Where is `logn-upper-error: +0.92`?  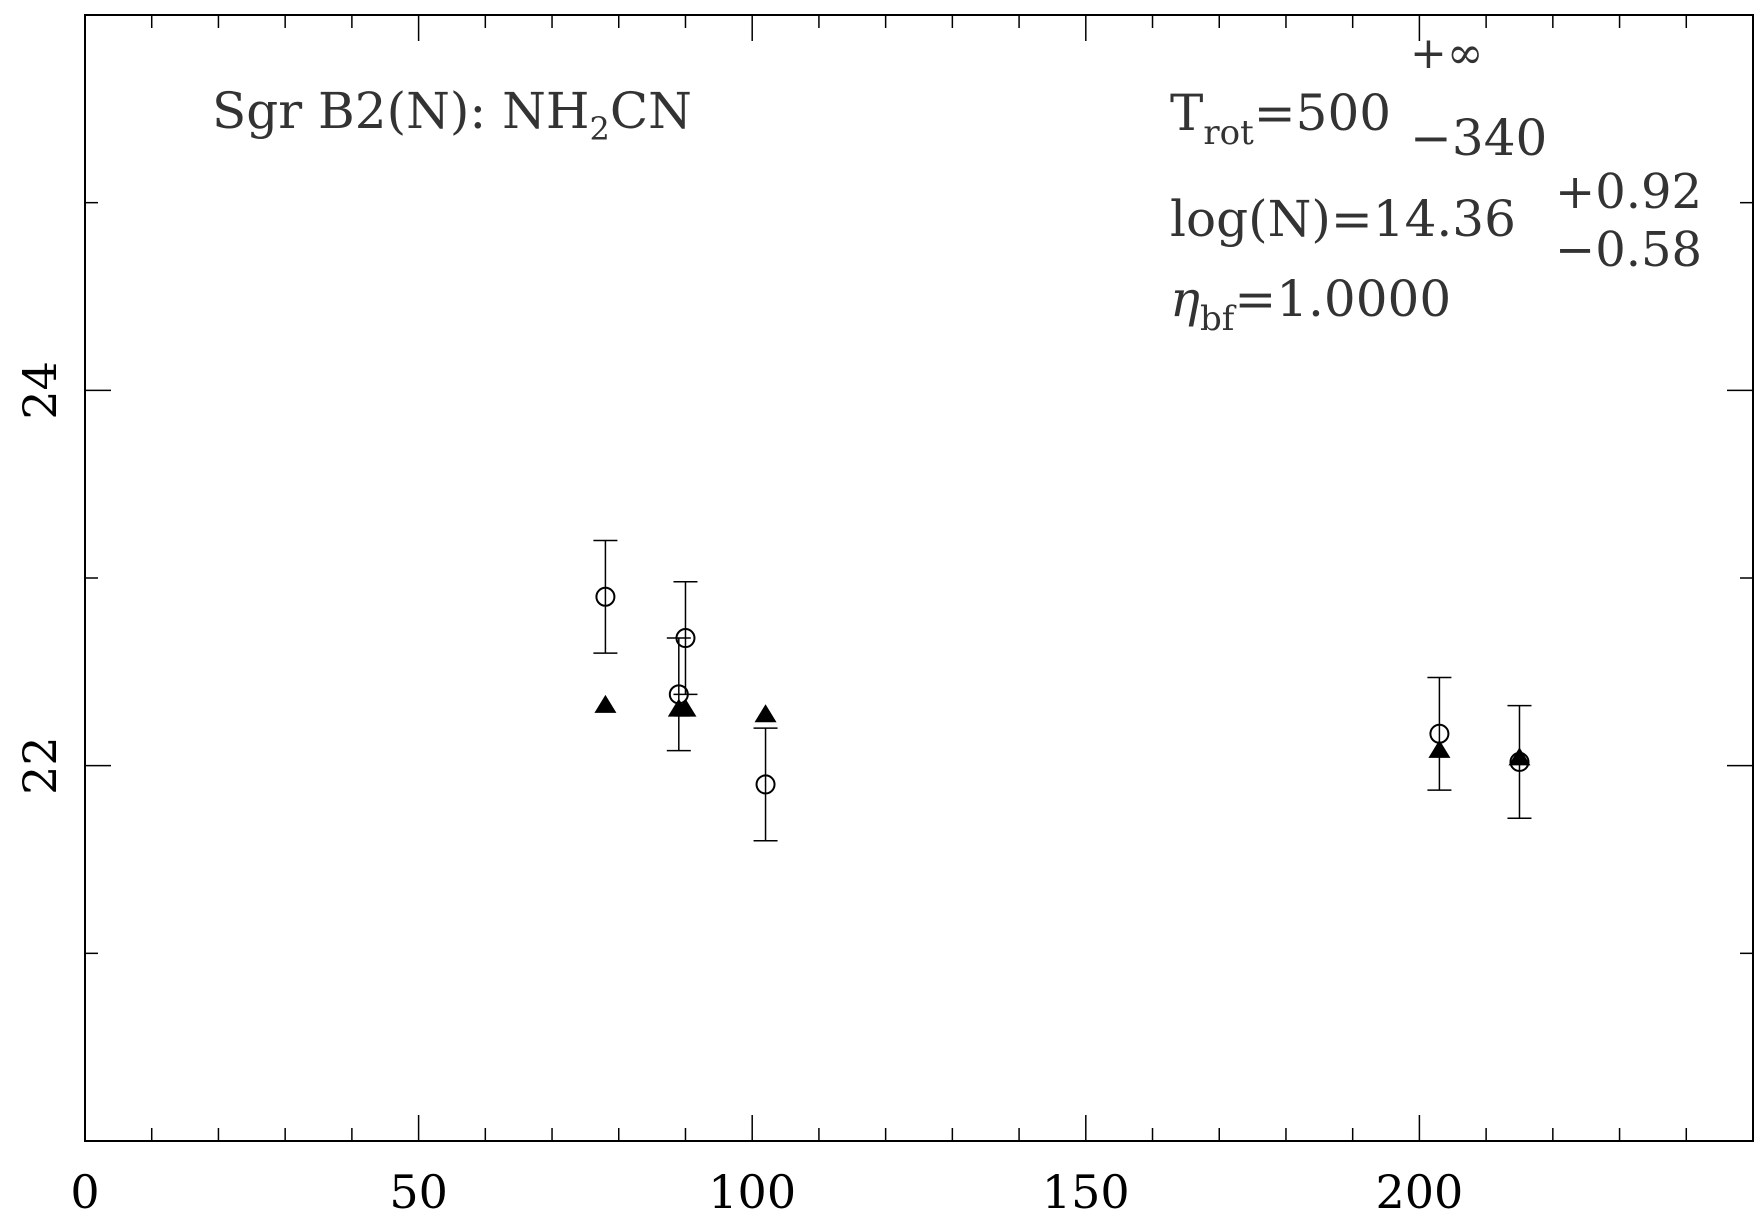 logn-upper-error: +0.92 is located at coordinates (1628, 192).